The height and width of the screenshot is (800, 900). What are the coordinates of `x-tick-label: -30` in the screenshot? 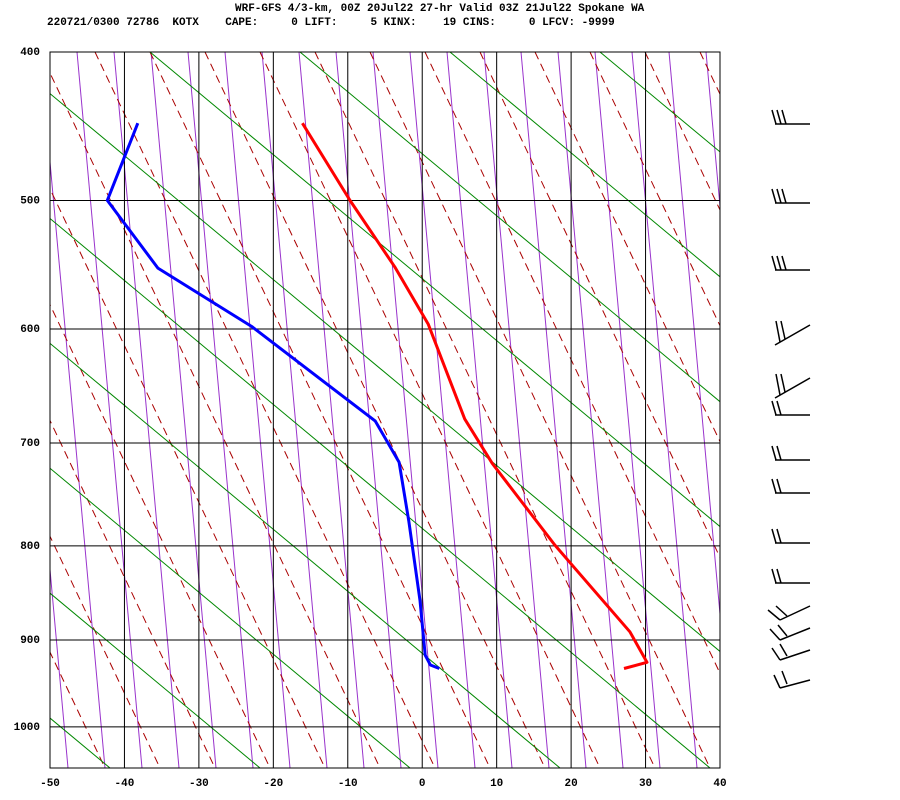 It's located at (199, 784).